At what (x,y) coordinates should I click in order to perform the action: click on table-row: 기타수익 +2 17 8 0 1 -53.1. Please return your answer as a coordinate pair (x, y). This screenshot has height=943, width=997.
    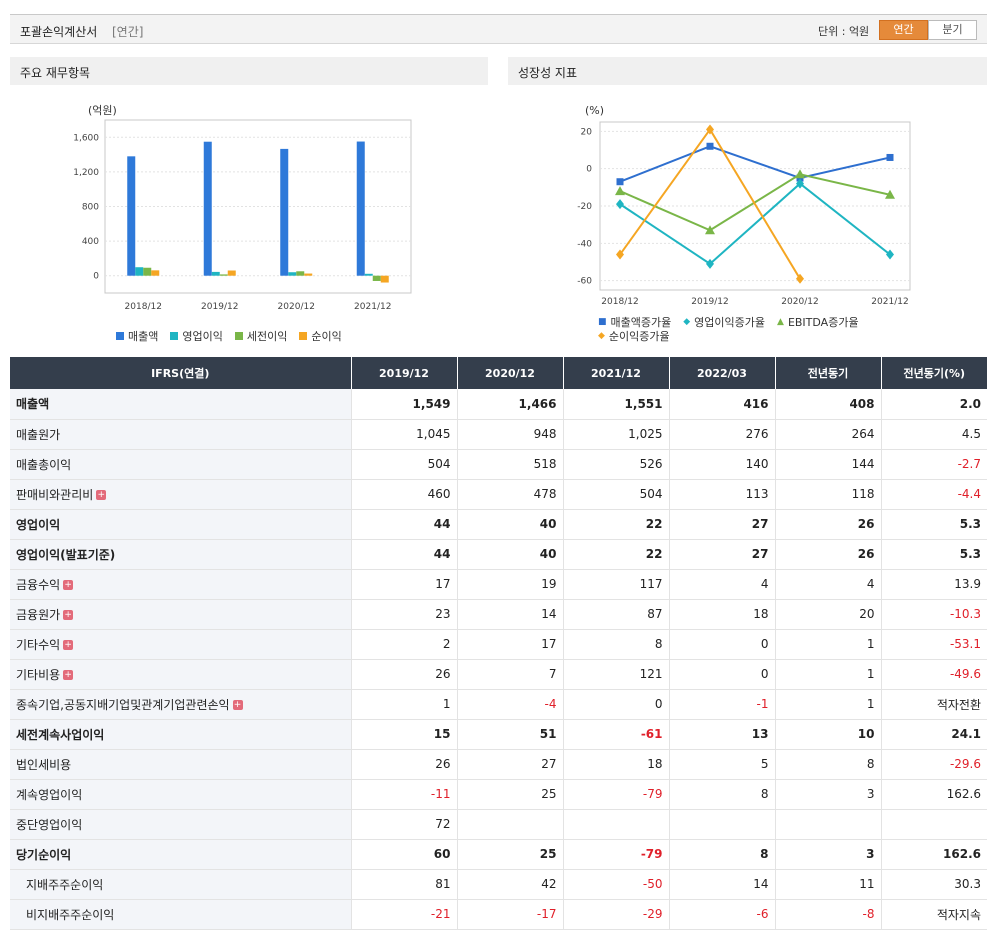
    Looking at the image, I should click on (498, 644).